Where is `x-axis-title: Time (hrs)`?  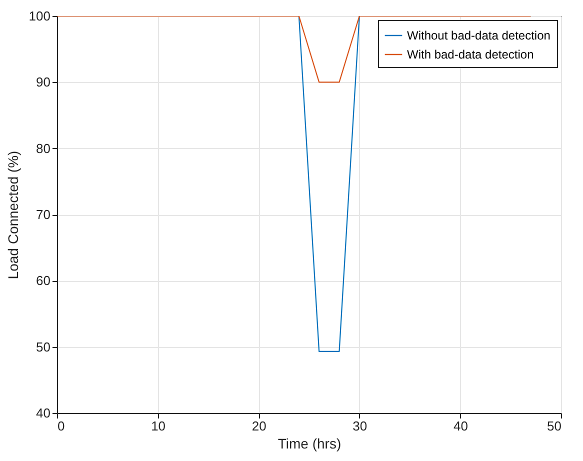 x-axis-title: Time (hrs) is located at coordinates (310, 444).